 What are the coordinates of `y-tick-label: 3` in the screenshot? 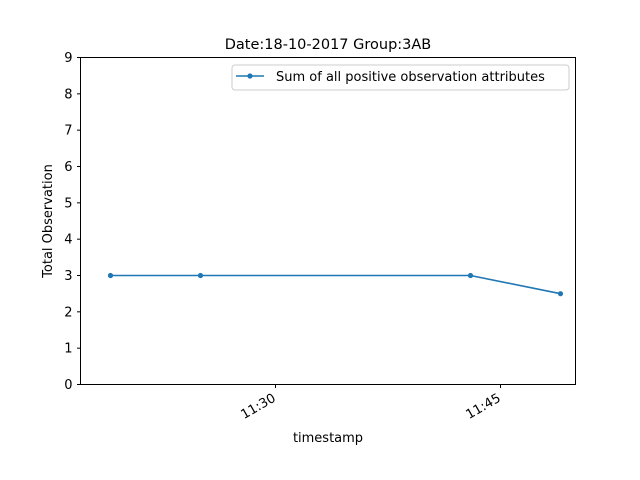 It's located at (68, 276).